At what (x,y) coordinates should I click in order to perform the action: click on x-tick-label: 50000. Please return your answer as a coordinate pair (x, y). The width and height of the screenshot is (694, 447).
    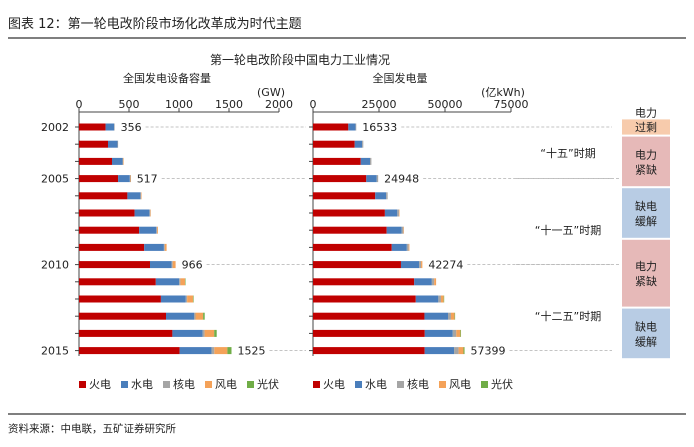
    Looking at the image, I should click on (445, 104).